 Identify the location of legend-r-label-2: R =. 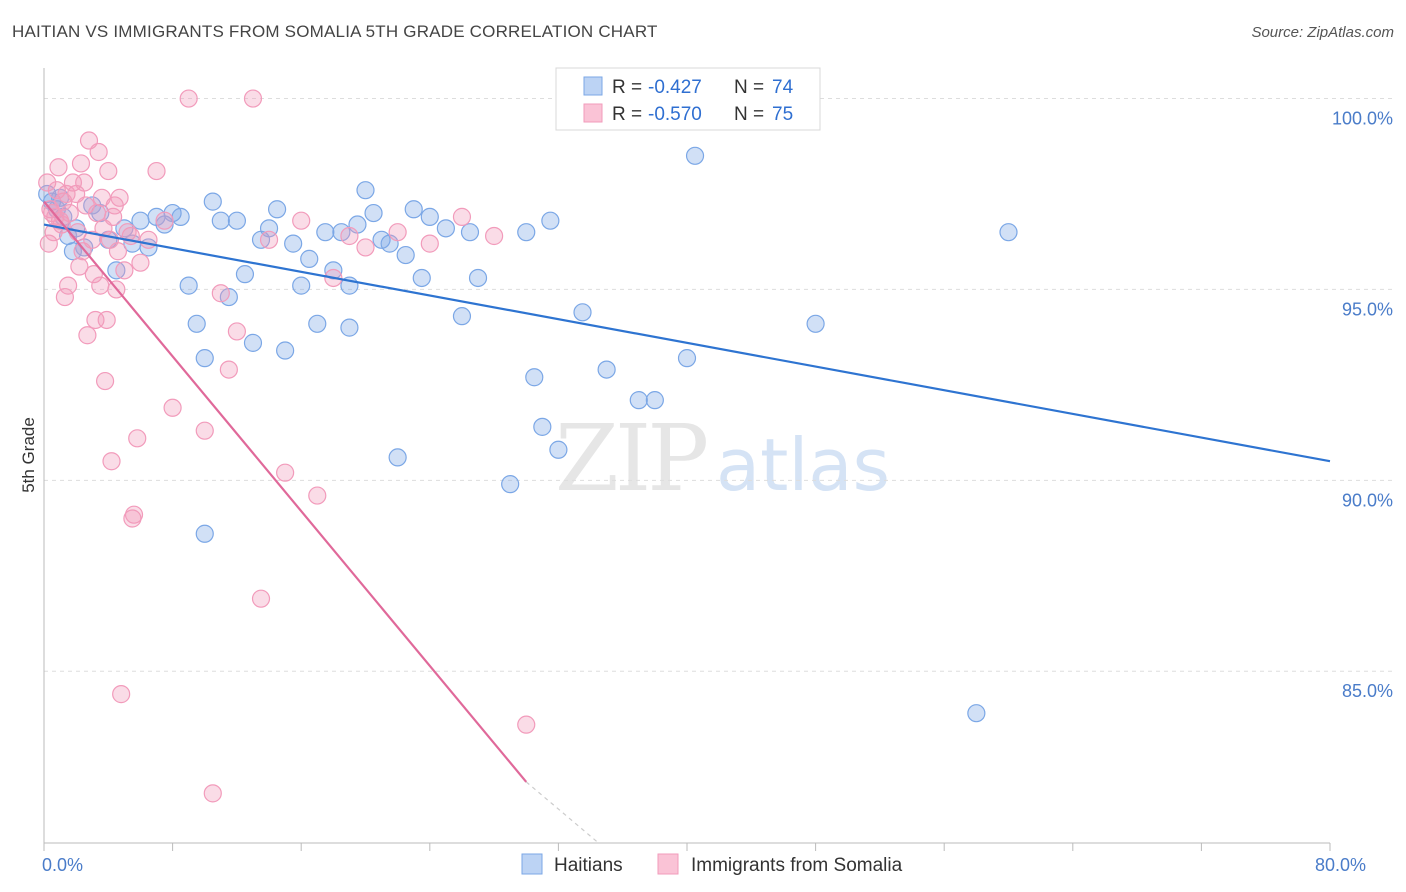
(627, 114).